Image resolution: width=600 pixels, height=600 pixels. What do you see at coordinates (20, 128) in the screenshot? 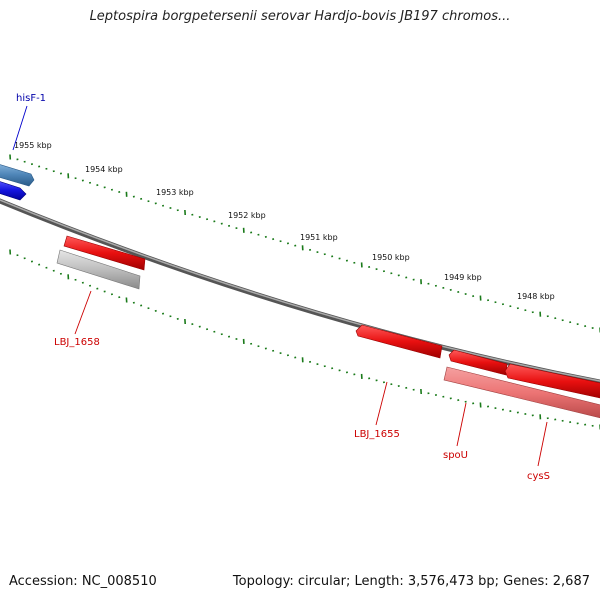
I see `hisF-leader-line` at bounding box center [20, 128].